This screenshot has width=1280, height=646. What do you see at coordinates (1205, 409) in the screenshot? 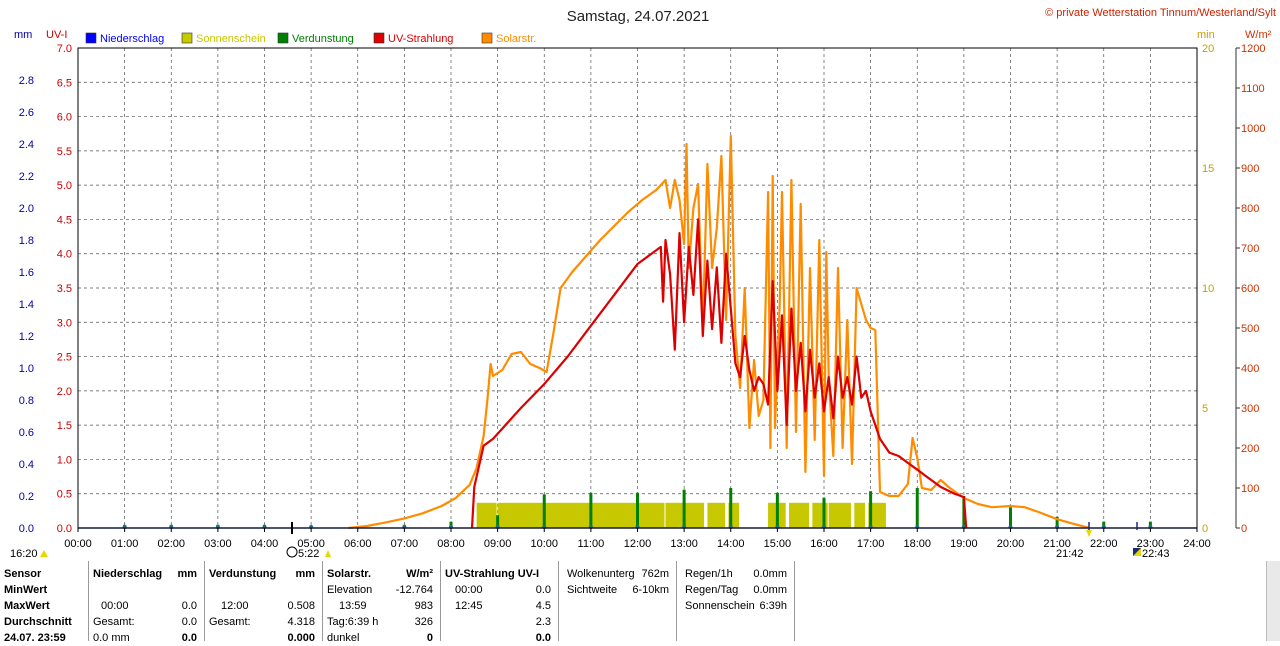
I see `axis-min-tick-1: 5` at bounding box center [1205, 409].